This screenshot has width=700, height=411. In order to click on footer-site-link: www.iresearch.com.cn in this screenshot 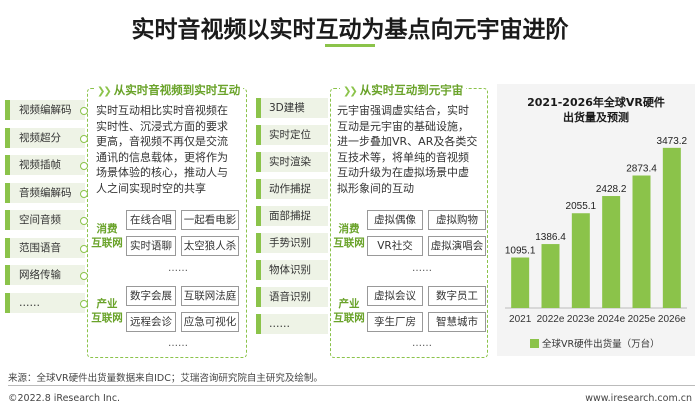, I will do `click(638, 398)`.